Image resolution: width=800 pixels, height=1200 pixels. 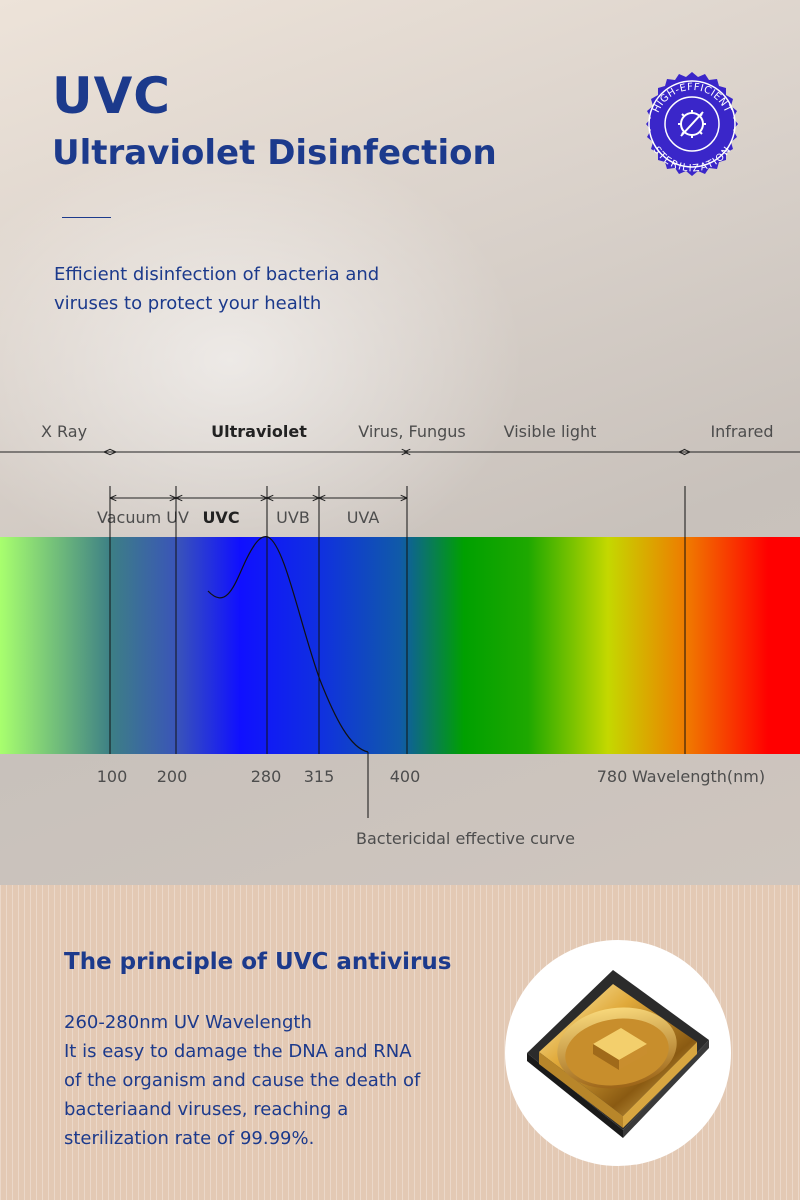 I want to click on bactericidal-curve, so click(x=288, y=644).